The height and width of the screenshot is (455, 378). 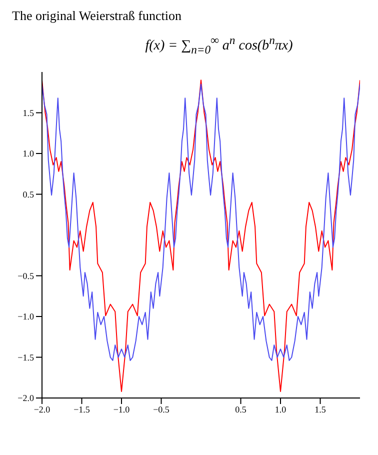 I want to click on y-tick-label: −0.5, so click(x=26, y=276).